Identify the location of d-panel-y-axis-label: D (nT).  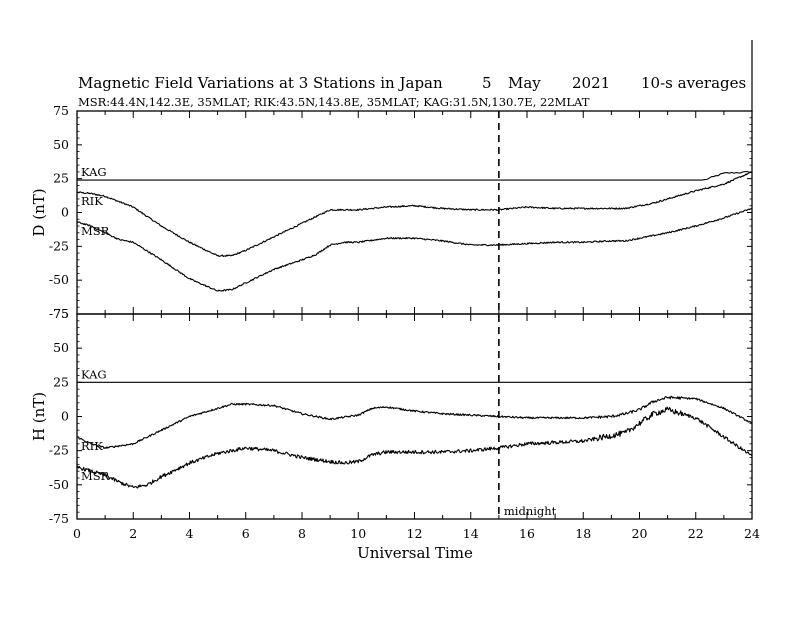
(39, 212).